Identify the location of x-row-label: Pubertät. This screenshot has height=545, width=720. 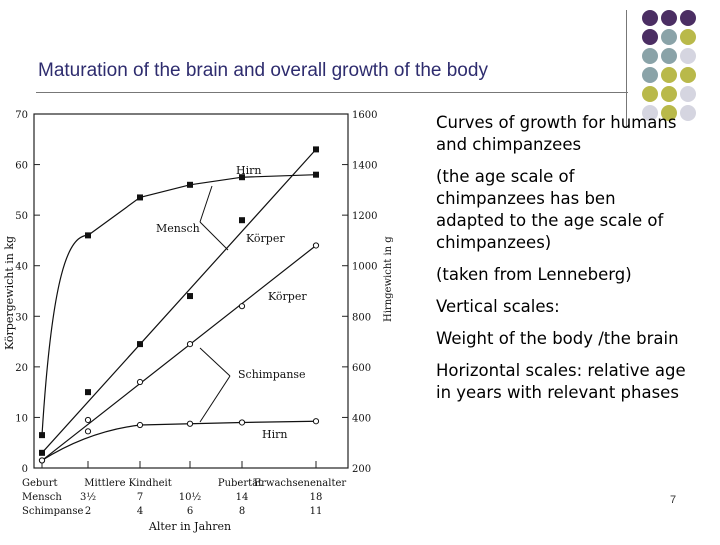
(240, 483).